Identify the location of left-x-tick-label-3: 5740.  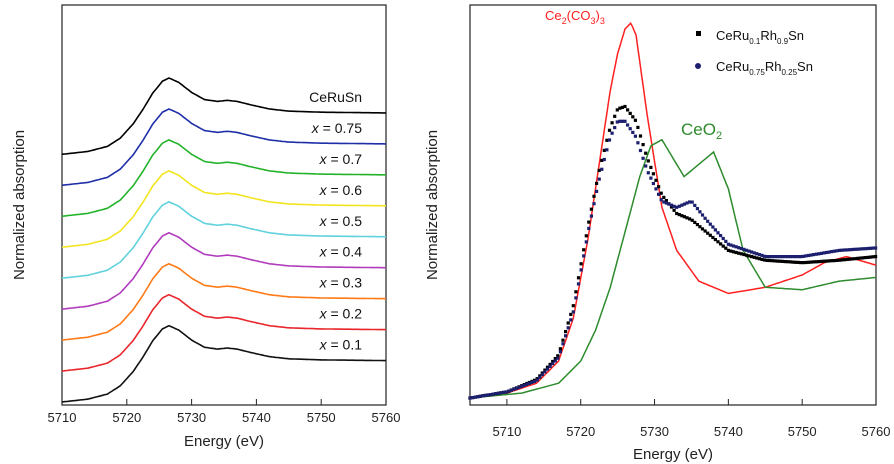
(256, 417).